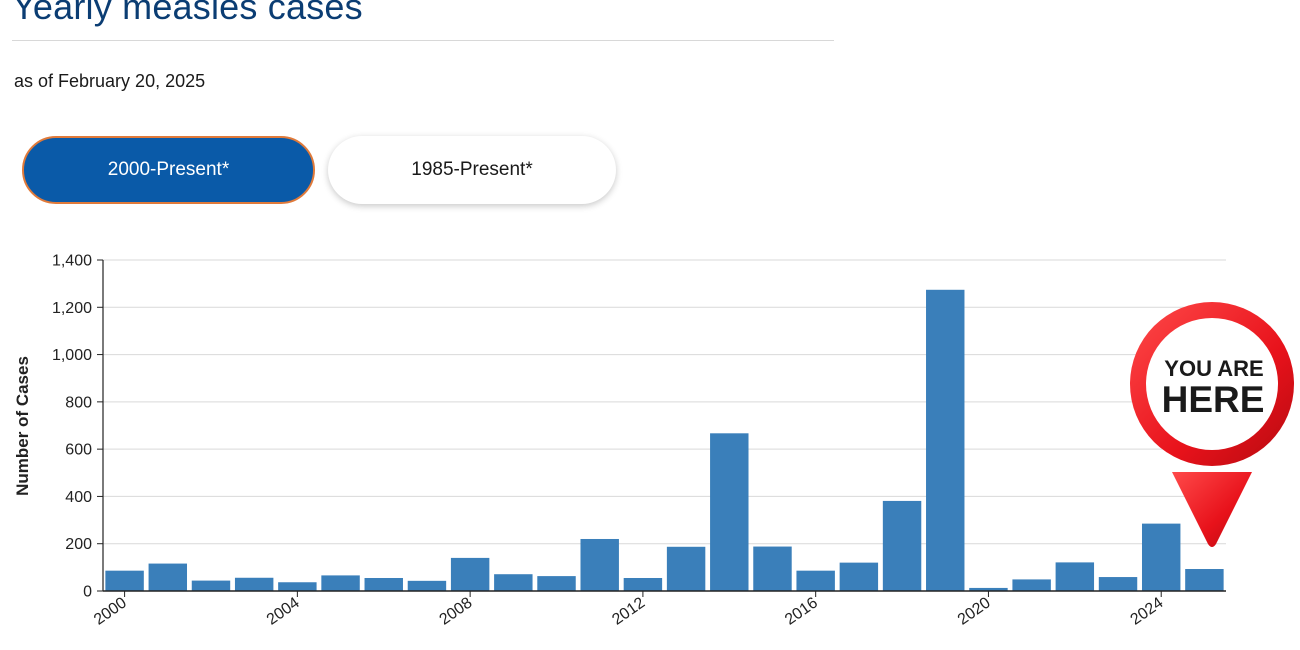  Describe the element at coordinates (513, 582) in the screenshot. I see `bar-2009` at that location.